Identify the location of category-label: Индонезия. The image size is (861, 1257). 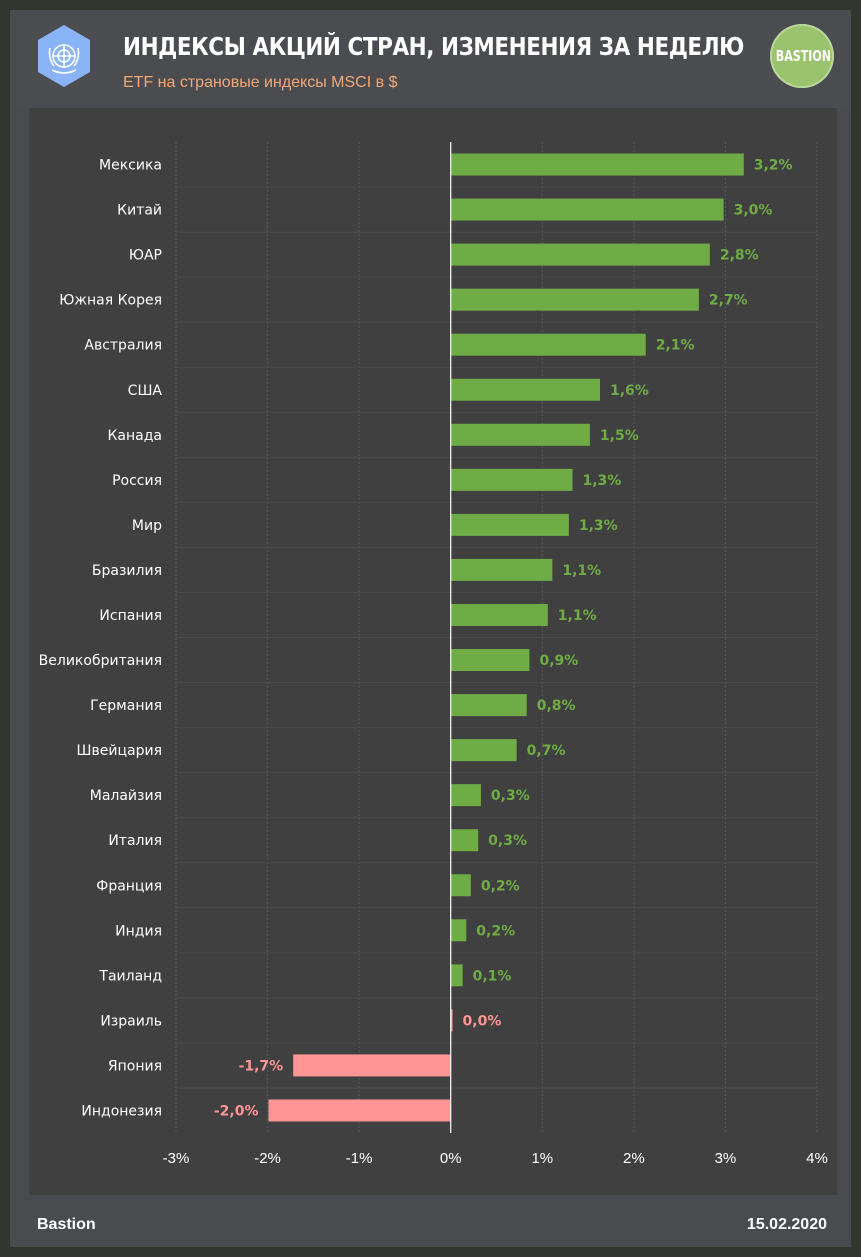
(121, 1111).